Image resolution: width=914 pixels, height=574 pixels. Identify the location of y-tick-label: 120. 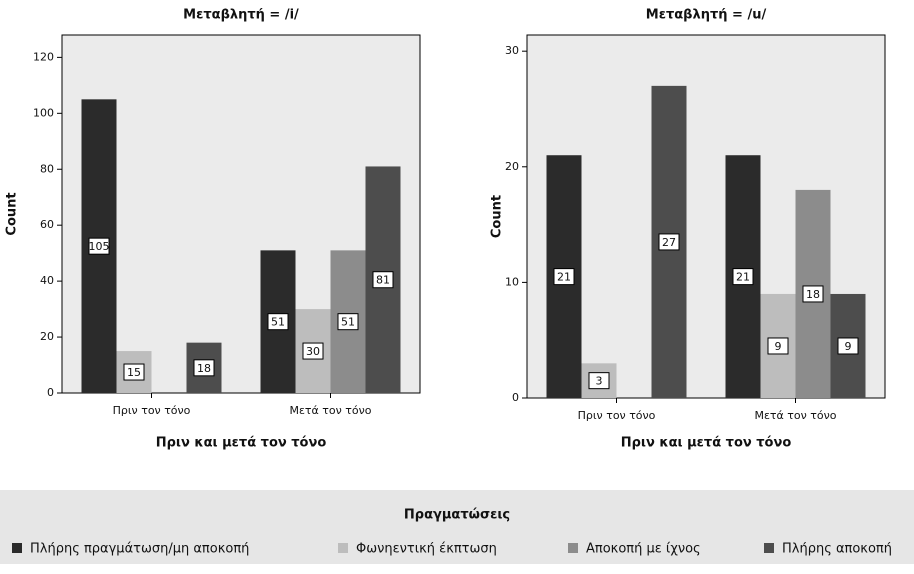
(43, 56).